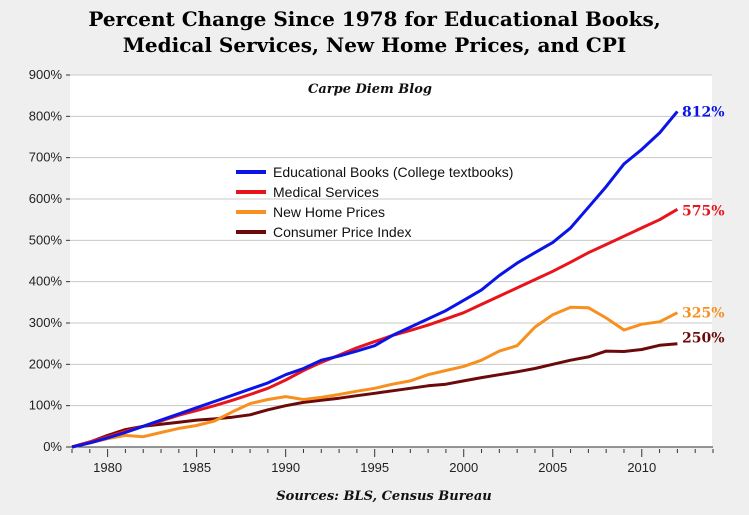 Image resolution: width=749 pixels, height=515 pixels. What do you see at coordinates (46, 363) in the screenshot?
I see `y-tick-label: 200%` at bounding box center [46, 363].